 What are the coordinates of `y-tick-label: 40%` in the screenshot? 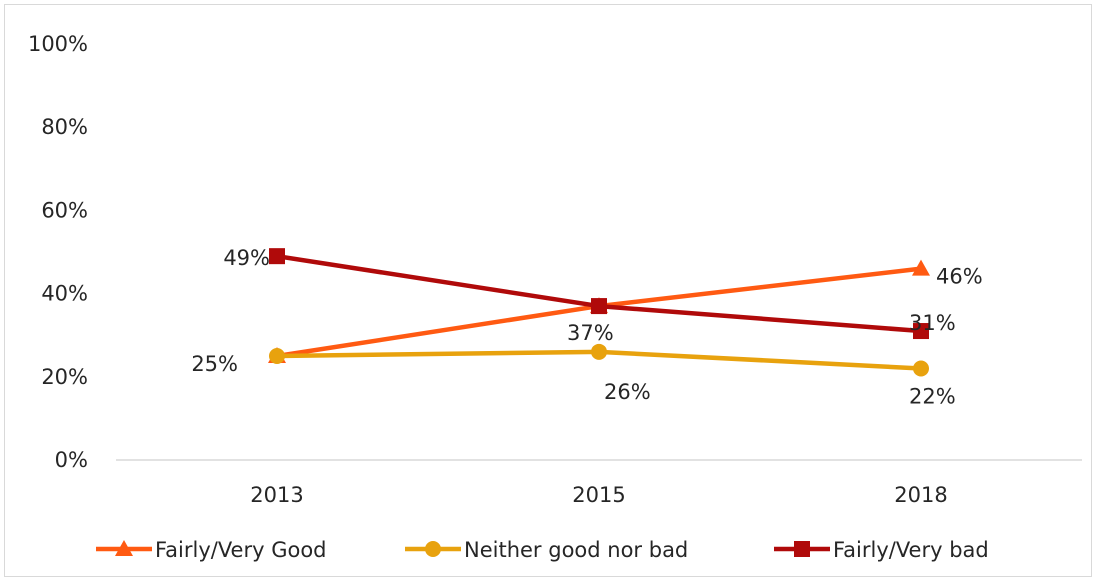 It's located at (64, 294).